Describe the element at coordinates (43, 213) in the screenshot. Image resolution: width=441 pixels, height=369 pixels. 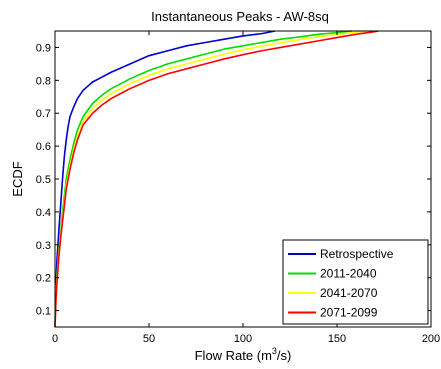
I see `y-tick-label: 0.4` at that location.